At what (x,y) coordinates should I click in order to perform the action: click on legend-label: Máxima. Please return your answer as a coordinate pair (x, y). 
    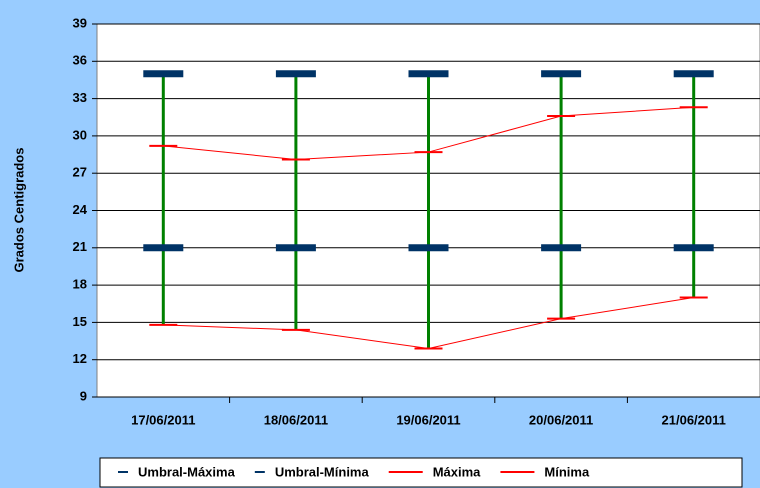
    Looking at the image, I should click on (457, 471).